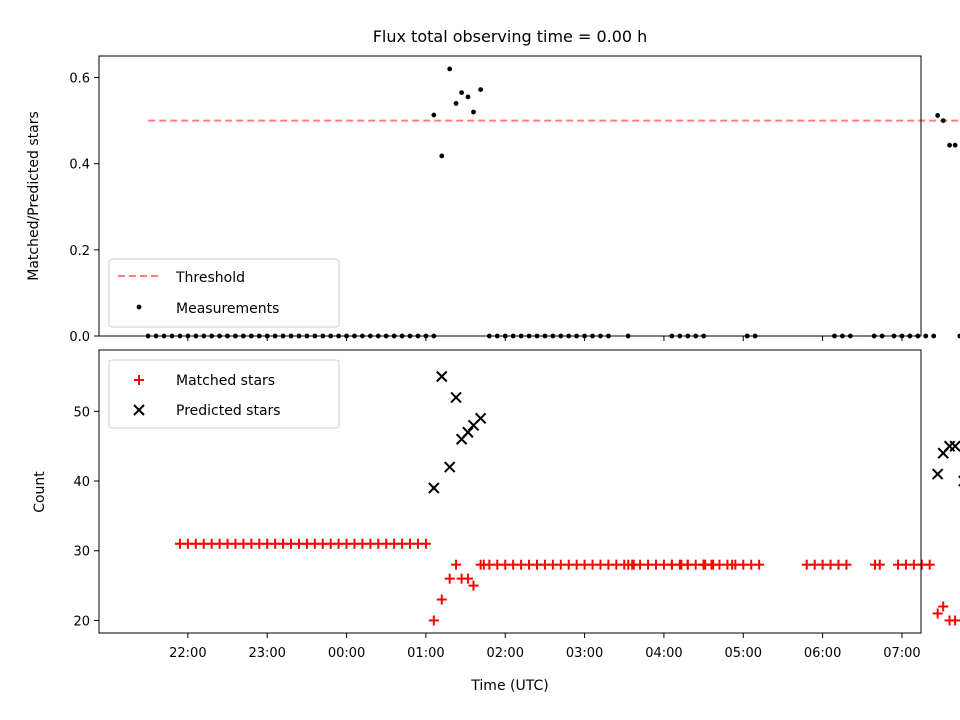 The height and width of the screenshot is (720, 960). Describe the element at coordinates (225, 381) in the screenshot. I see `legend-matched-label: Matched stars` at that location.